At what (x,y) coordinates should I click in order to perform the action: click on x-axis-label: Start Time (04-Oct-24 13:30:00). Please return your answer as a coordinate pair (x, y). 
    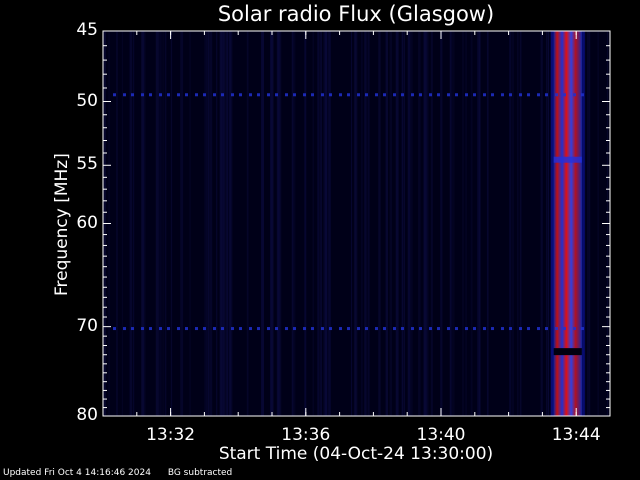
    Looking at the image, I should click on (356, 454).